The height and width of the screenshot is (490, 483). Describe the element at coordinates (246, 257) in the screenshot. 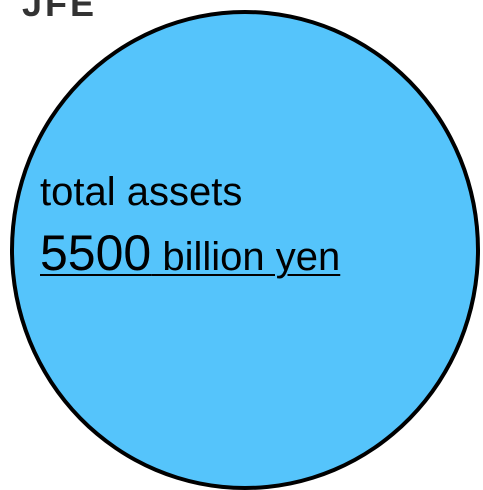

I see `total-assets-unit: billion yen` at that location.